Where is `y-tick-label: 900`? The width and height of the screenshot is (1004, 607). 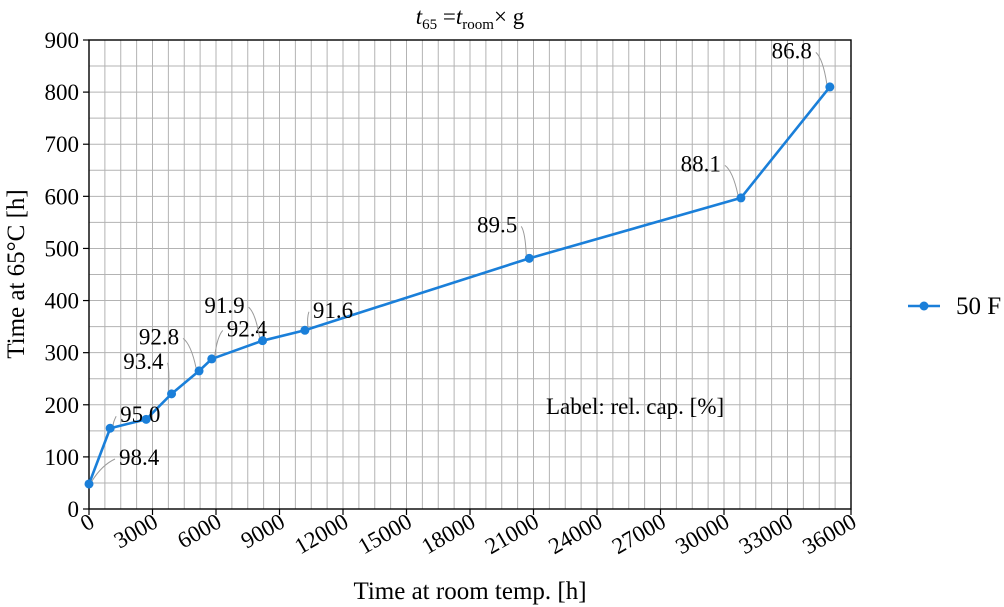 y-tick-label: 900 is located at coordinates (62, 40).